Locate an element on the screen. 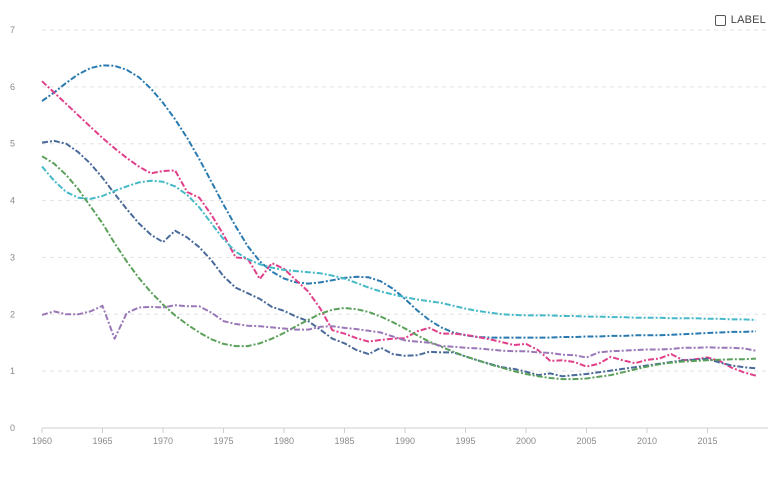  y-tick-label: 0 is located at coordinates (12, 428).